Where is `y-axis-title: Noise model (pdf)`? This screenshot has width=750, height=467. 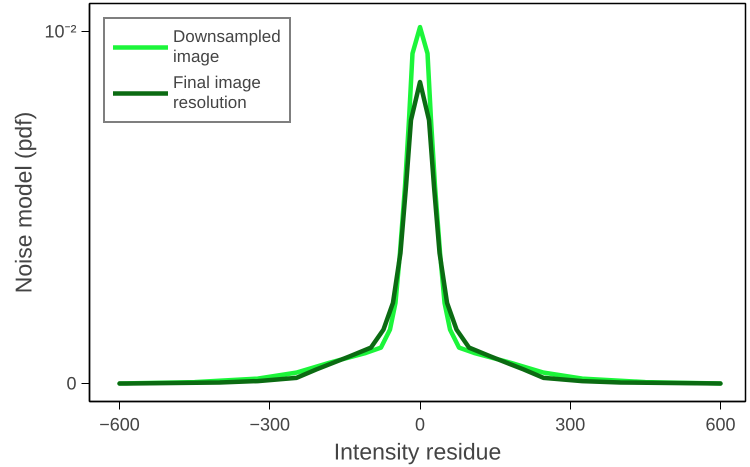 y-axis-title: Noise model (pdf) is located at coordinates (23, 203).